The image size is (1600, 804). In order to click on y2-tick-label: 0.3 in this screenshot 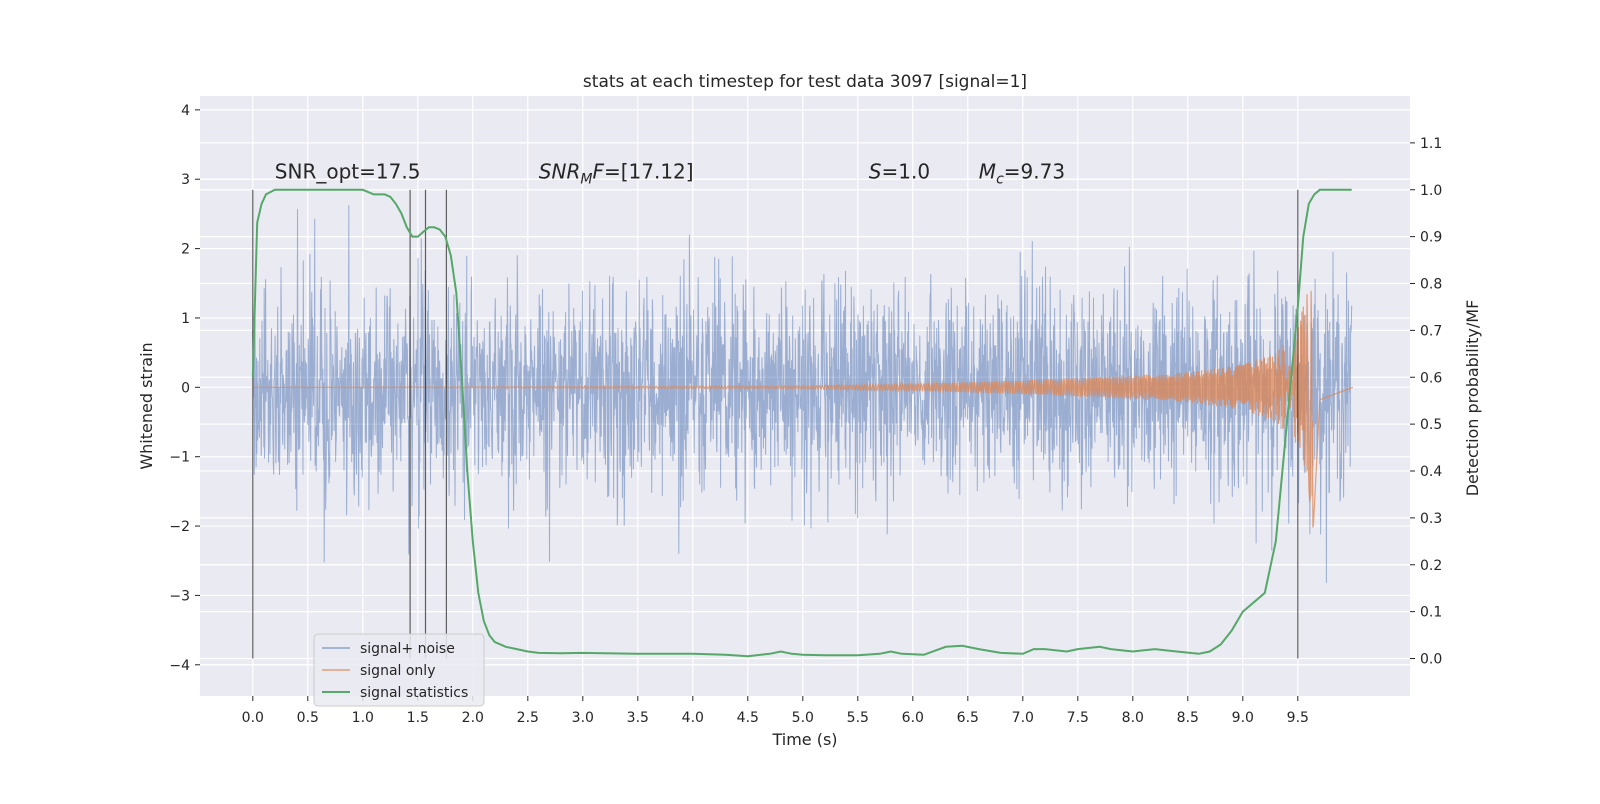, I will do `click(1431, 519)`.